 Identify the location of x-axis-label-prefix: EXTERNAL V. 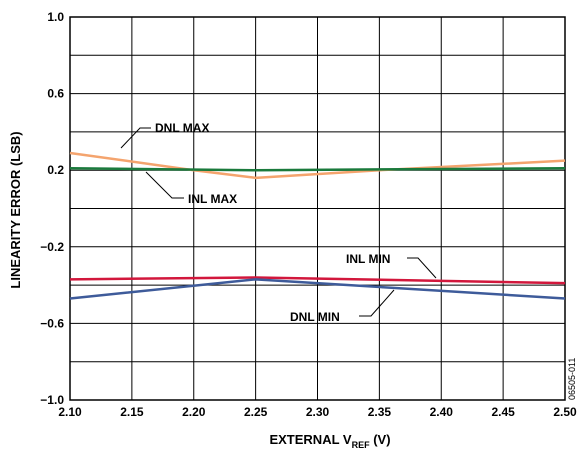
(310, 439).